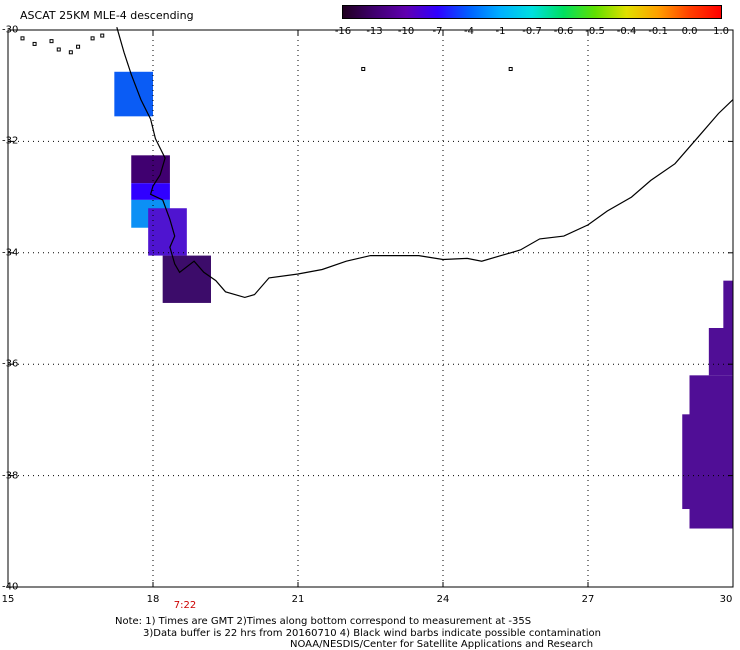  I want to click on latitude-label: -38, so click(10, 476).